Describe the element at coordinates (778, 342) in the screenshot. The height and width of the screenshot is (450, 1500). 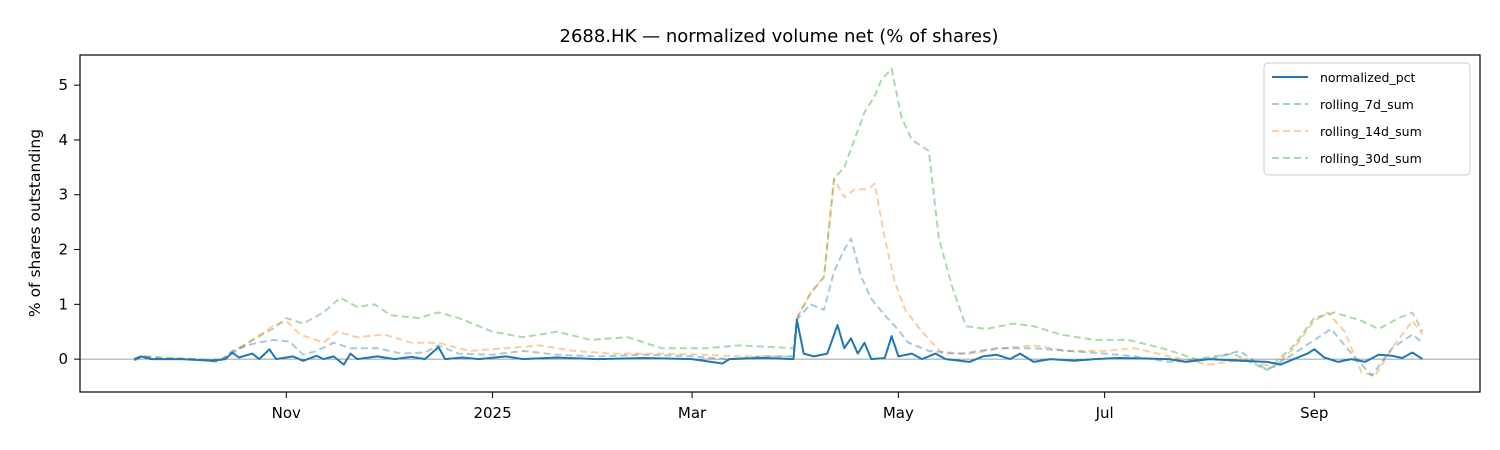
I see `series-line-normalized_pct` at that location.